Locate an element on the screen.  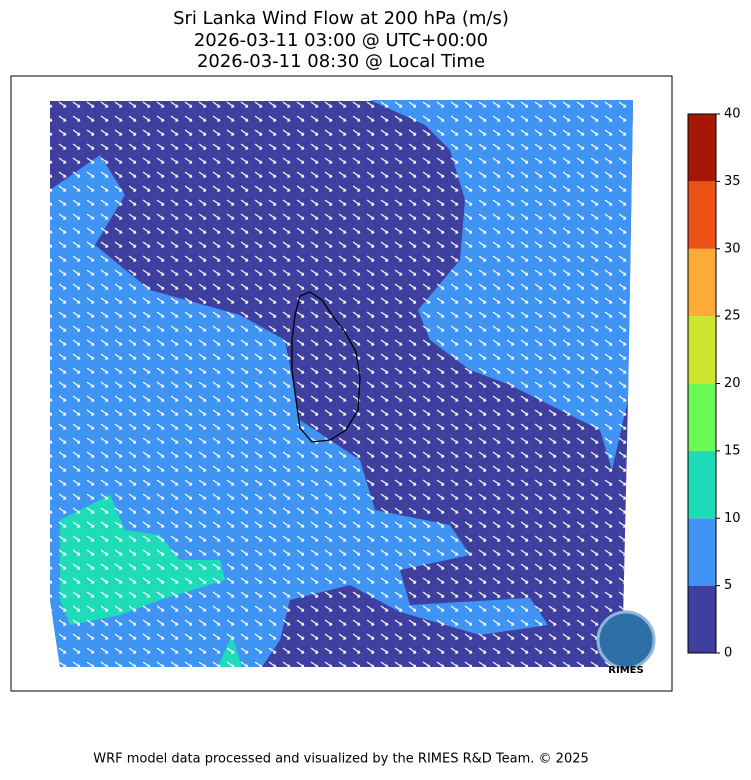
colorbar-tick-label: 5 is located at coordinates (728, 585).